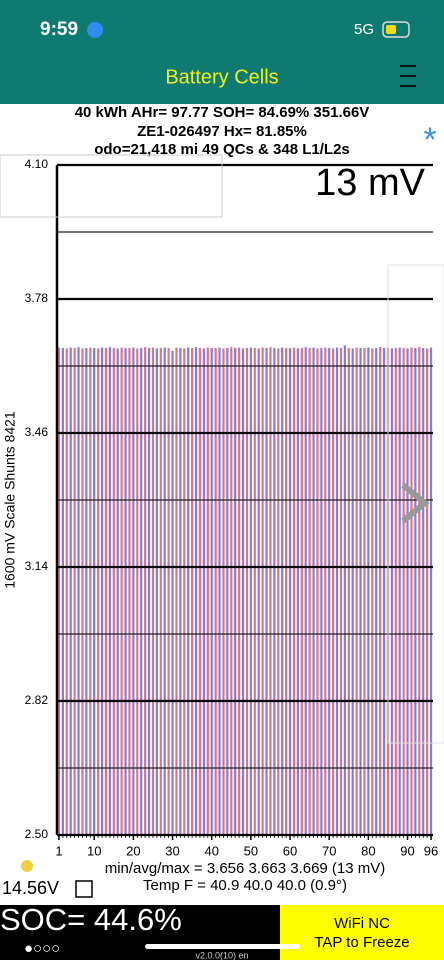 The height and width of the screenshot is (960, 444). Describe the element at coordinates (37, 700) in the screenshot. I see `y-tick-label: 2.82` at that location.